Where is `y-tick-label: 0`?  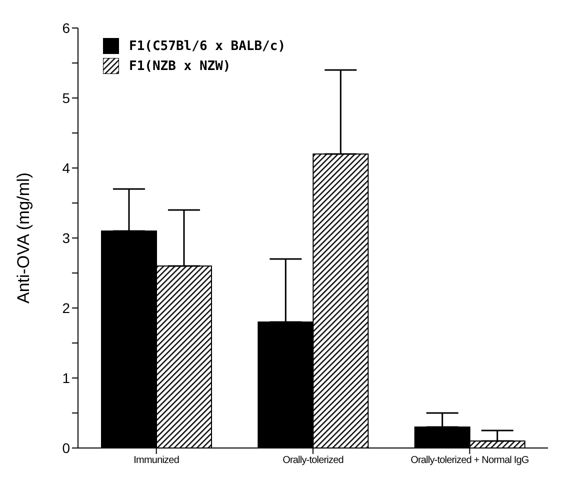
y-tick-label: 0 is located at coordinates (66, 448).